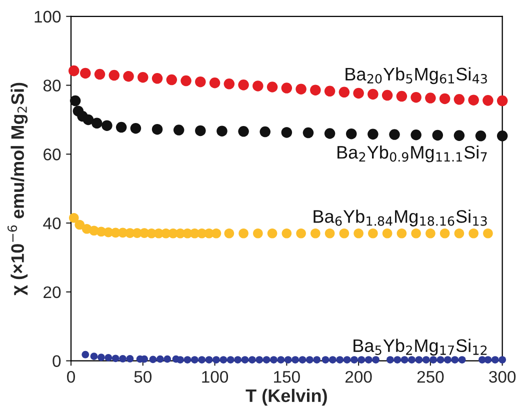 The height and width of the screenshot is (410, 526). What do you see at coordinates (502, 376) in the screenshot?
I see `x-tick-label: 300` at bounding box center [502, 376].